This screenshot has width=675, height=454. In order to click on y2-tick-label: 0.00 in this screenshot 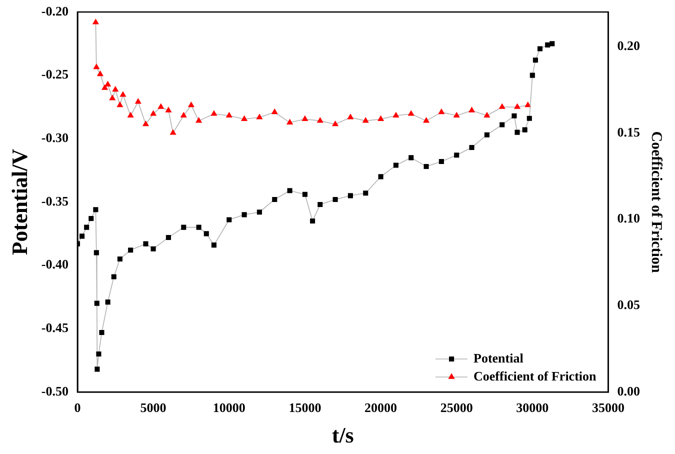, I will do `click(628, 390)`.